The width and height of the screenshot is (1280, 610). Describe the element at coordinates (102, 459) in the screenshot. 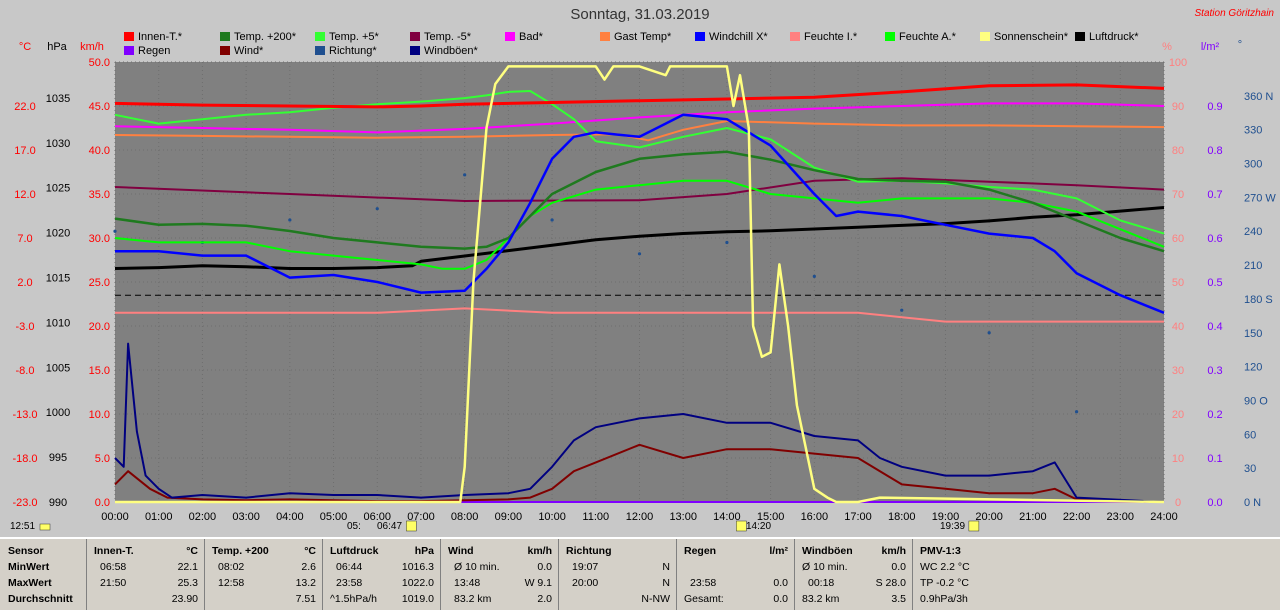

I see `tick-label-kmh: 5.0` at that location.